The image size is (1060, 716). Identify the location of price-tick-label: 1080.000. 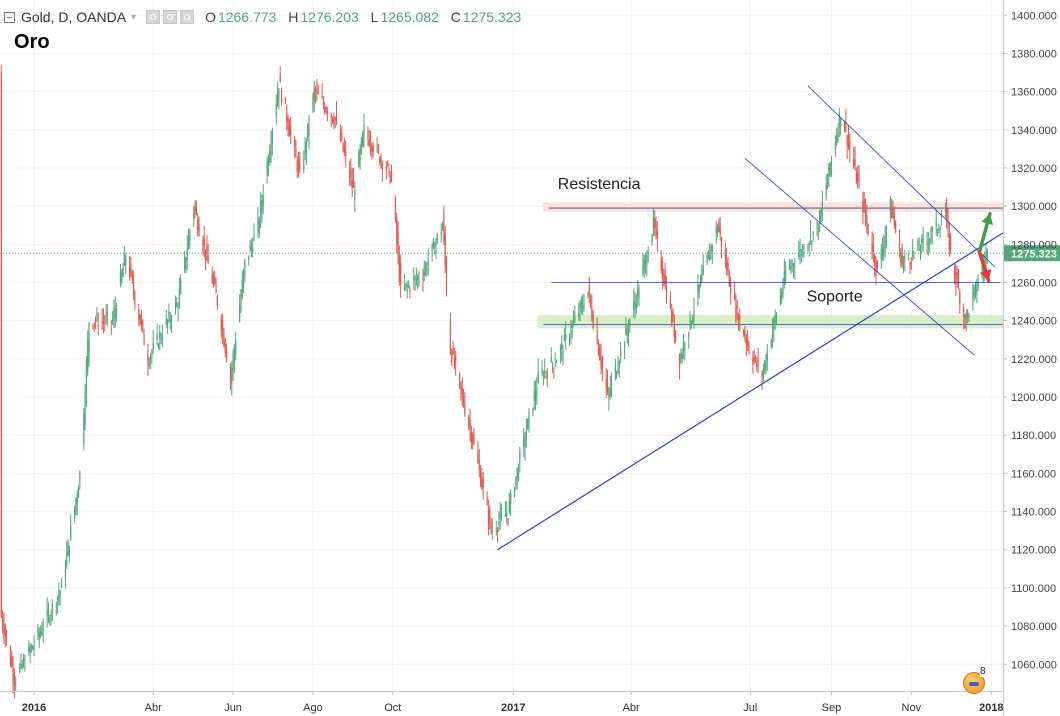
(1034, 627).